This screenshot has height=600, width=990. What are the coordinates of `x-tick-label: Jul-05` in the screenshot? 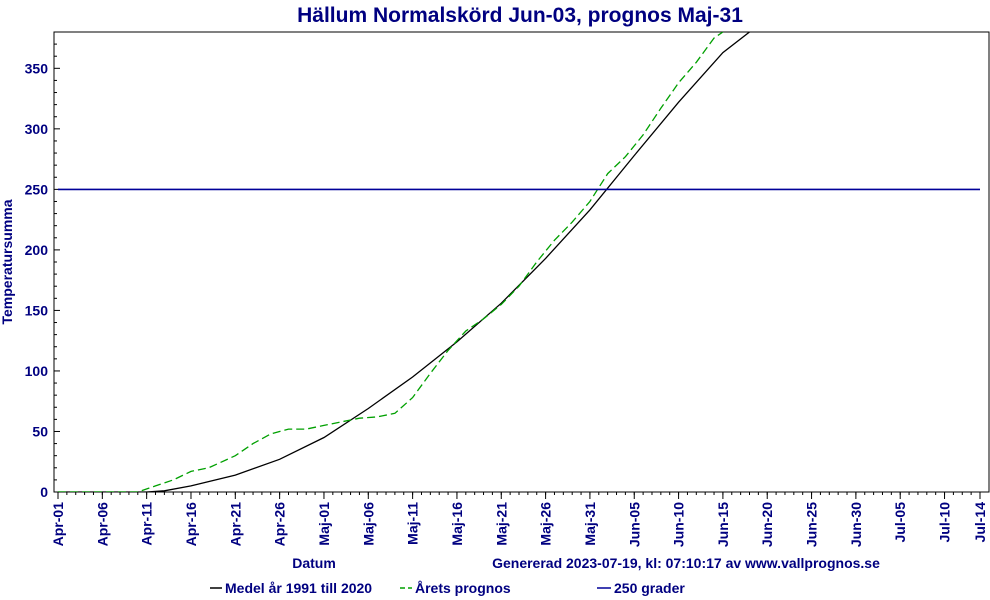 It's located at (900, 522).